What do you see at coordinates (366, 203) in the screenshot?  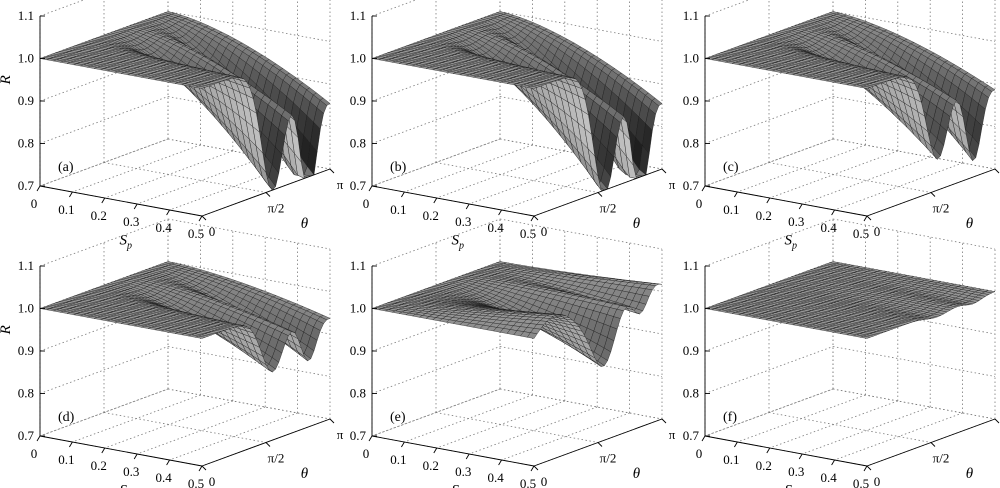 I see `x-tick-label: 0` at bounding box center [366, 203].